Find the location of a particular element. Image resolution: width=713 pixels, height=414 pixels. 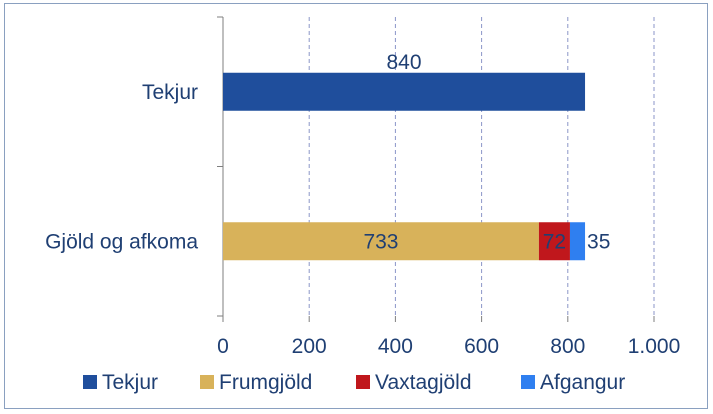

category-label-tekjur: Tekjur is located at coordinates (170, 92).